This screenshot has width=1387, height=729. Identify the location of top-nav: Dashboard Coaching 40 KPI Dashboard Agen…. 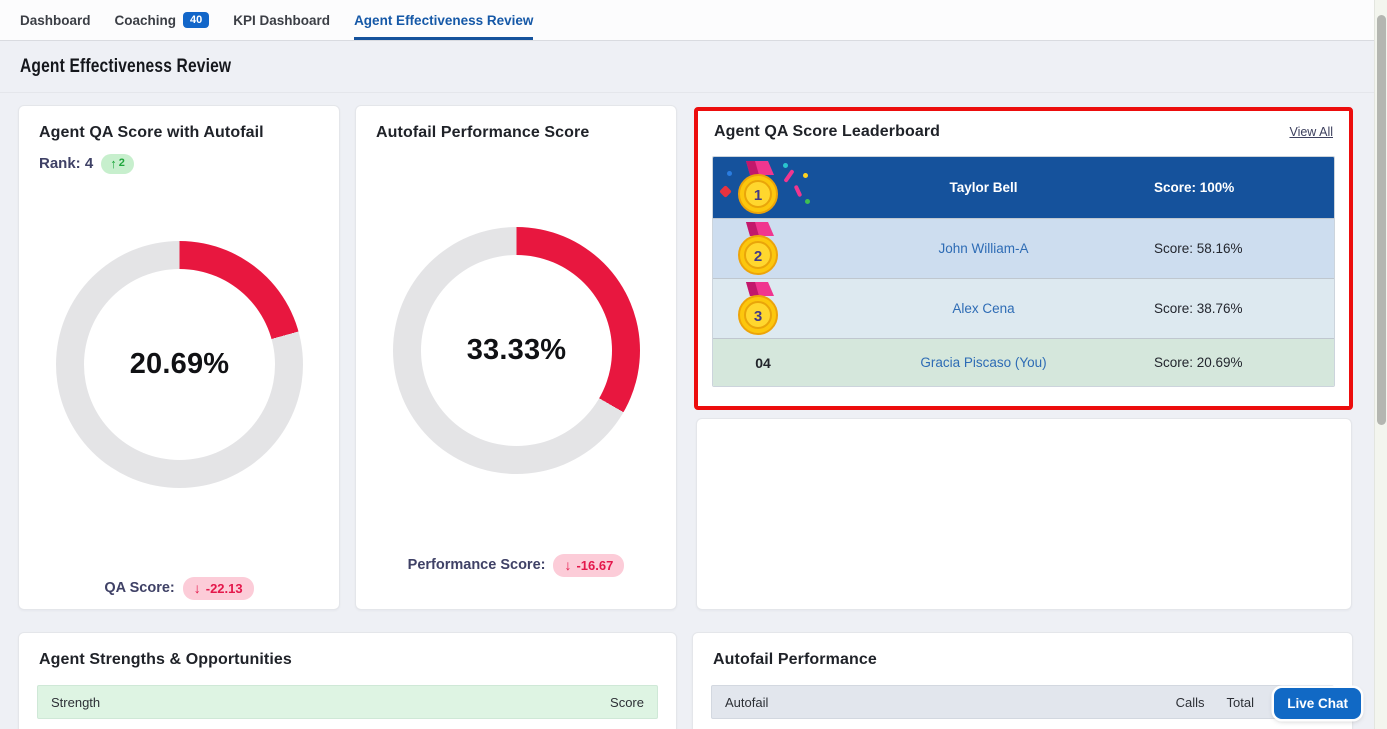
(693, 20).